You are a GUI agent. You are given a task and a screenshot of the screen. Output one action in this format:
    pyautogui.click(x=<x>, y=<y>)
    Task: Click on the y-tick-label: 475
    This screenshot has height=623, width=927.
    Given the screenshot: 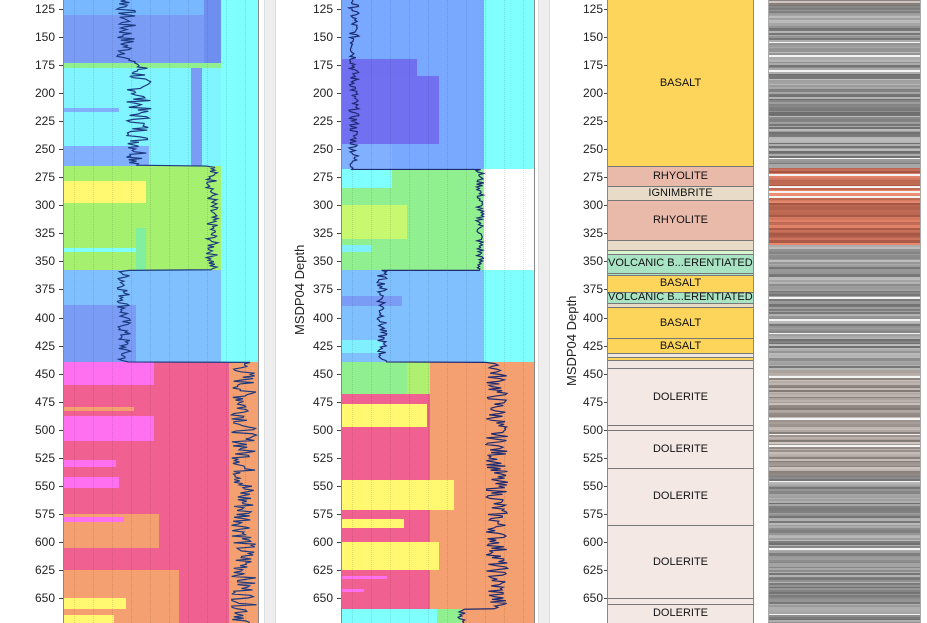 What is the action you would take?
    pyautogui.click(x=592, y=401)
    